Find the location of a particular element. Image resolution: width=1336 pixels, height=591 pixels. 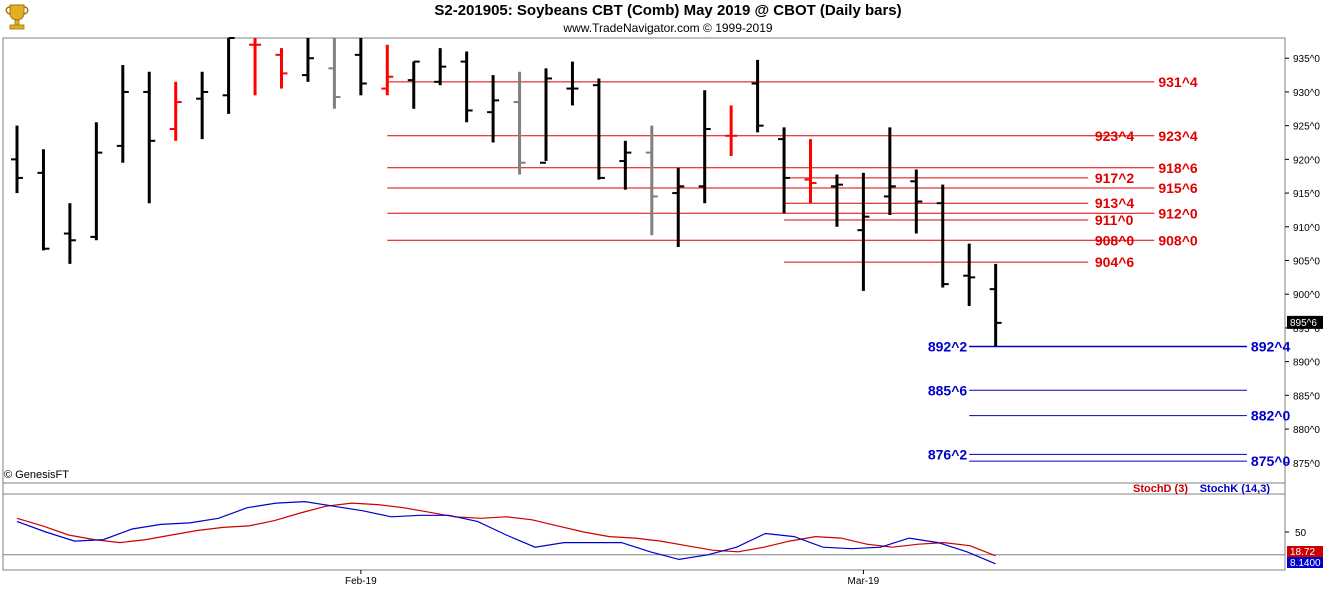

stochastic-panel-frame is located at coordinates (644, 526).